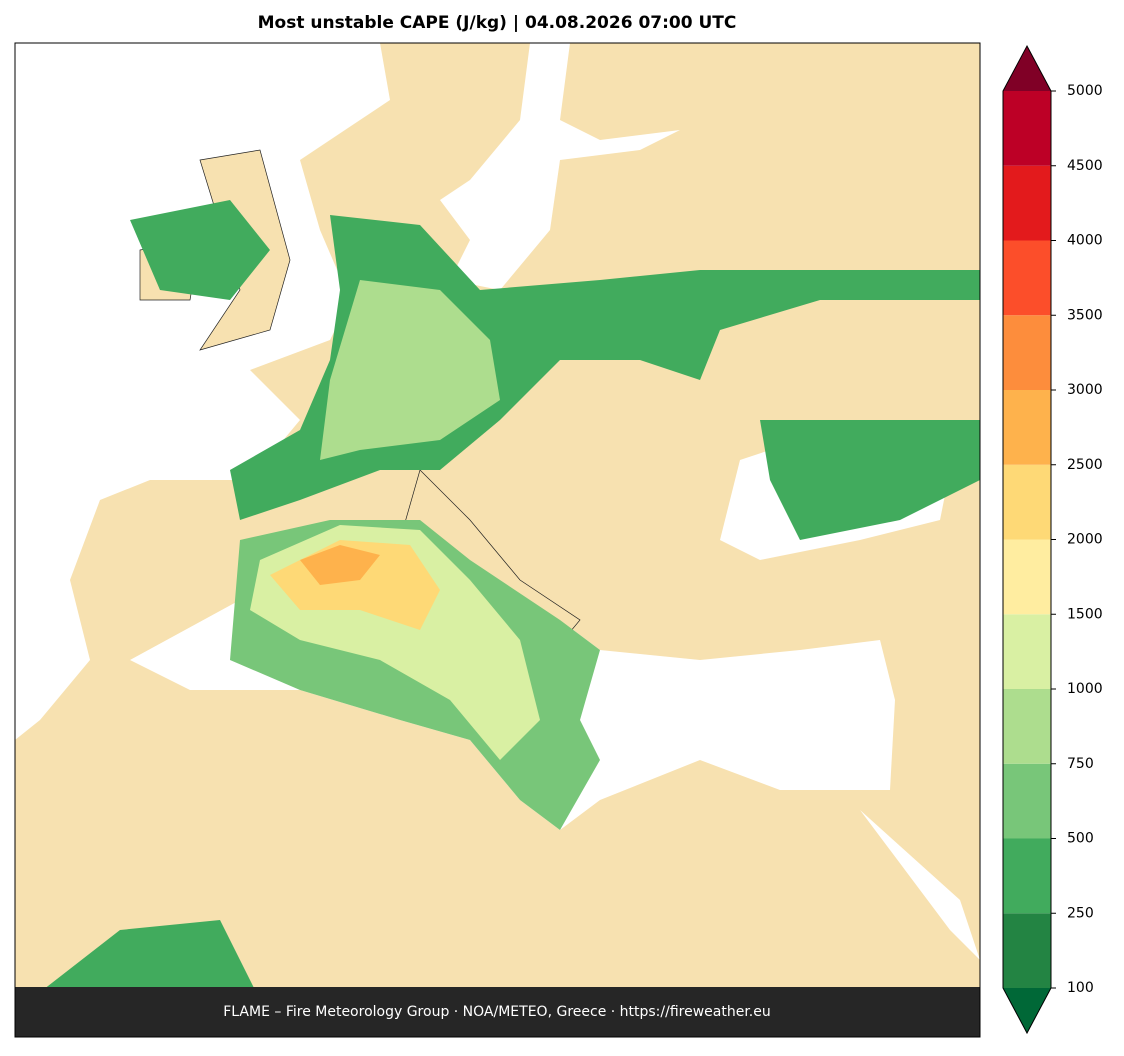 This screenshot has width=1124, height=1056. I want to click on colorbar-tick-label: 250, so click(1080, 913).